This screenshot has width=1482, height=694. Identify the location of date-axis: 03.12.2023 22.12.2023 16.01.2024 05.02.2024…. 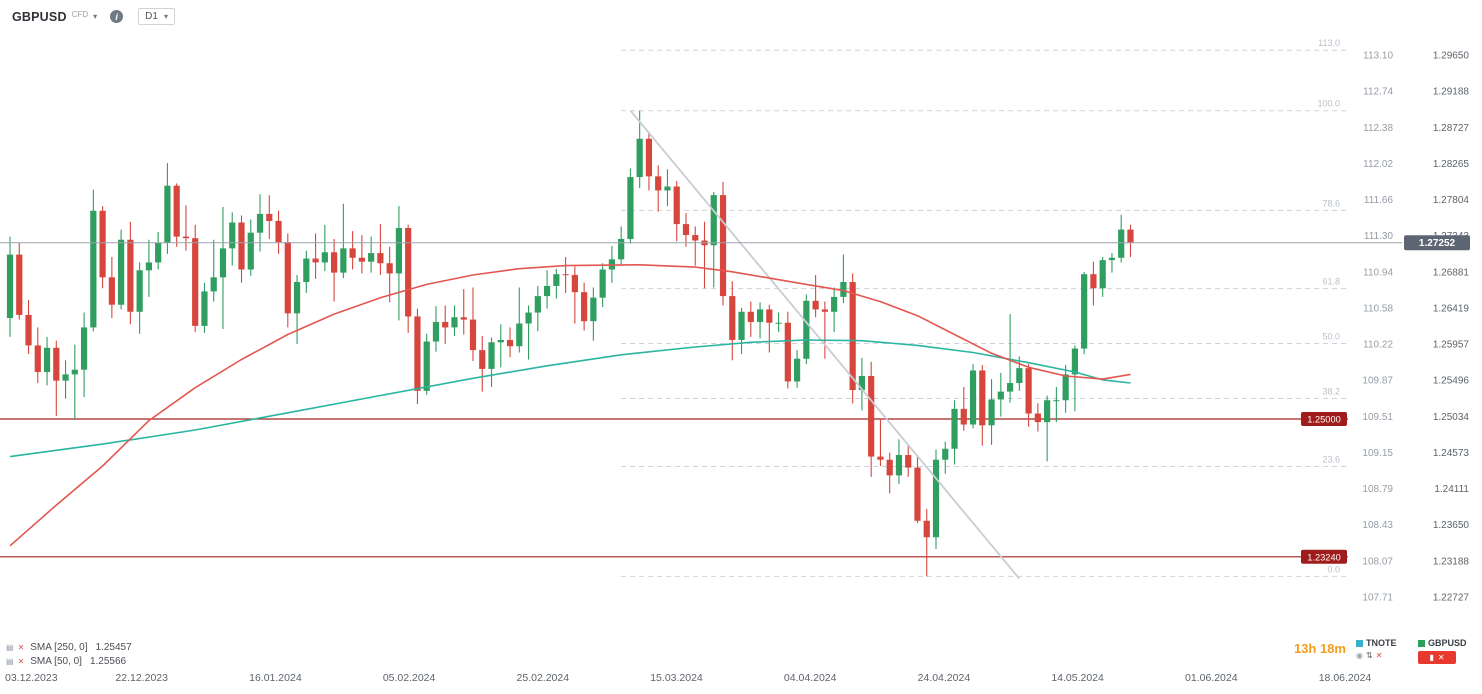
(688, 678).